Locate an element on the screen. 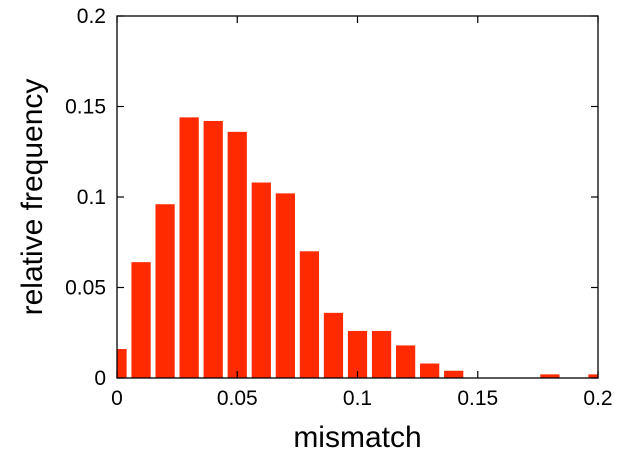  x-tick-label-4: 0.2 is located at coordinates (597, 398).